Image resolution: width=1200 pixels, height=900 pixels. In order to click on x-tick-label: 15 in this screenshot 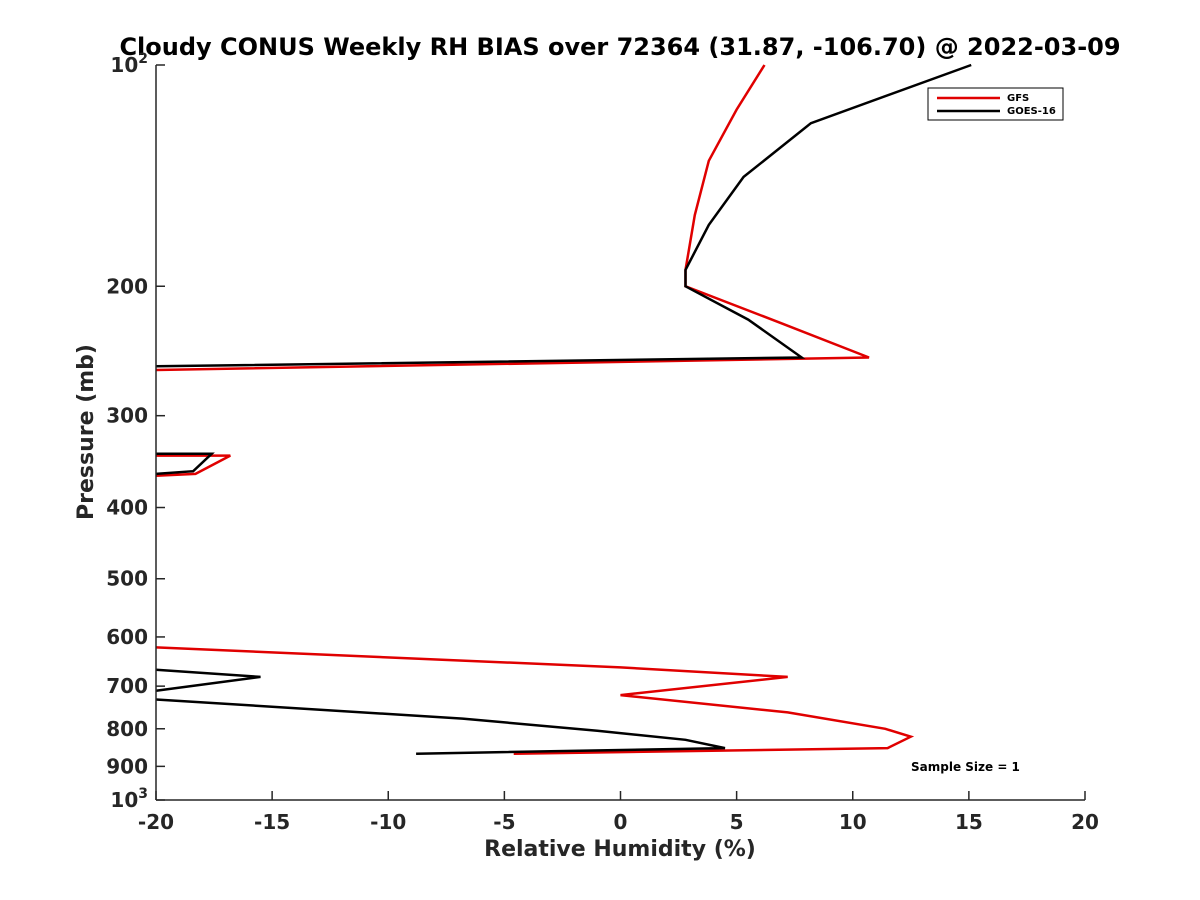, I will do `click(969, 822)`.